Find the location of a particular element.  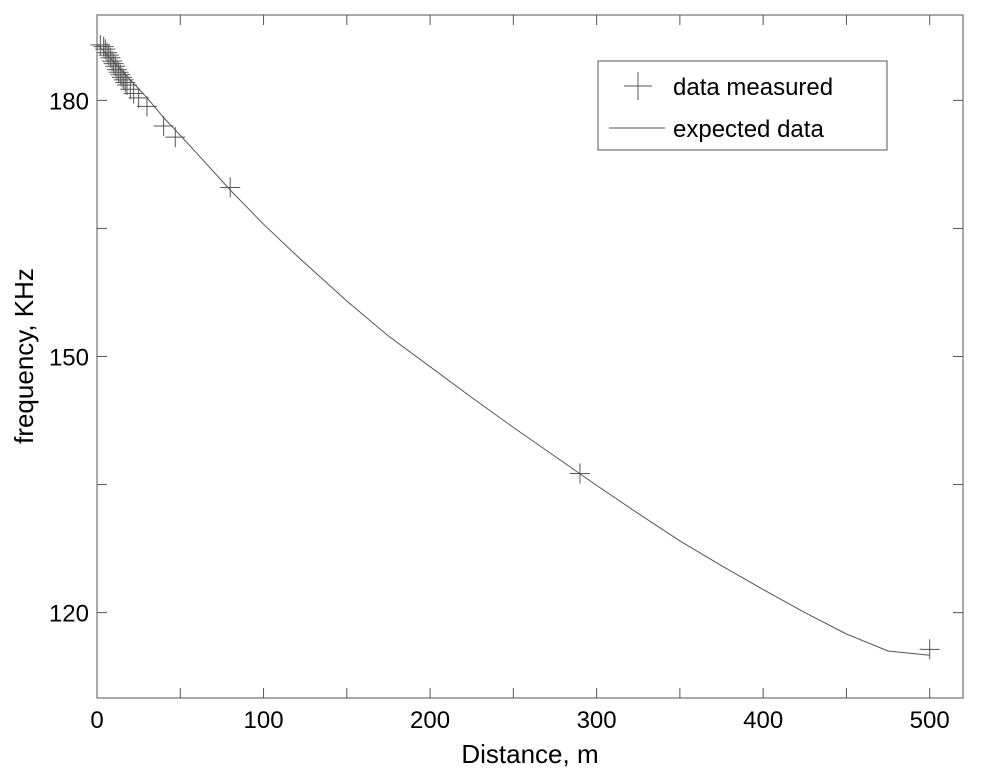

x-tick-label: 200 is located at coordinates (430, 720).